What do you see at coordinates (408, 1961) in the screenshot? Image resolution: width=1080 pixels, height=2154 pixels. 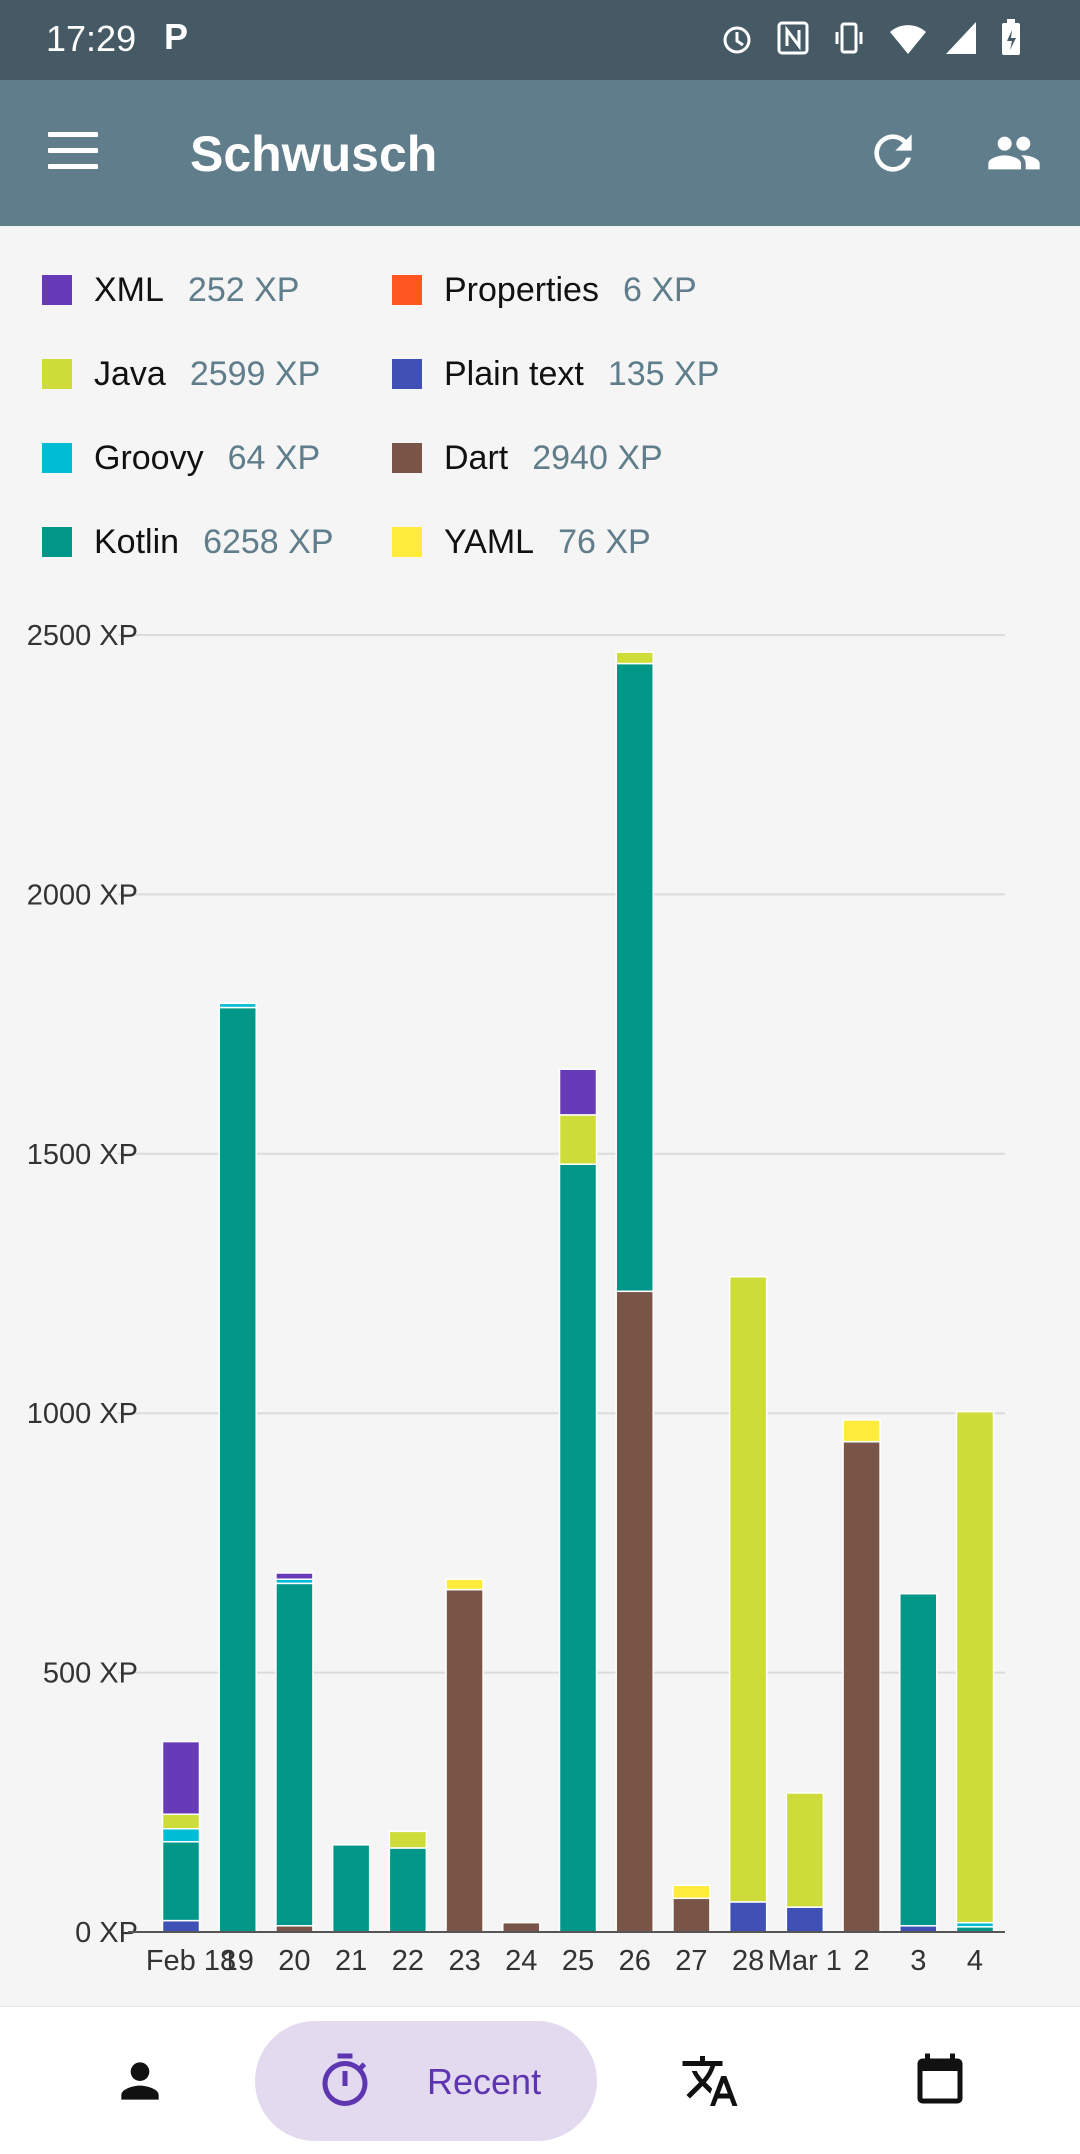 I see `x-tick-label: 22` at bounding box center [408, 1961].